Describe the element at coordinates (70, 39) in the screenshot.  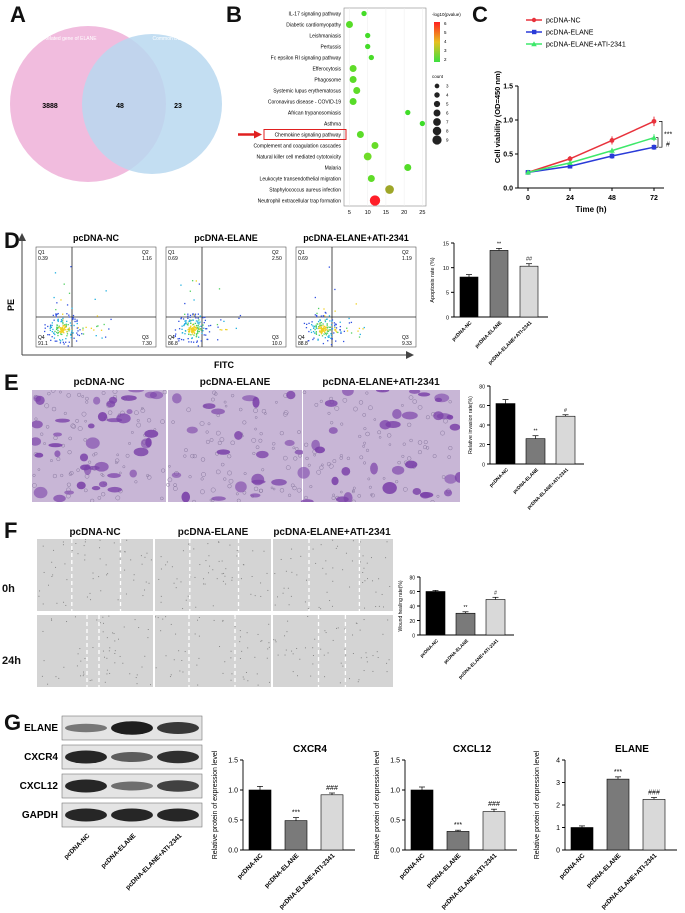
I see `venn-left-label: Related gene of ELANE` at that location.